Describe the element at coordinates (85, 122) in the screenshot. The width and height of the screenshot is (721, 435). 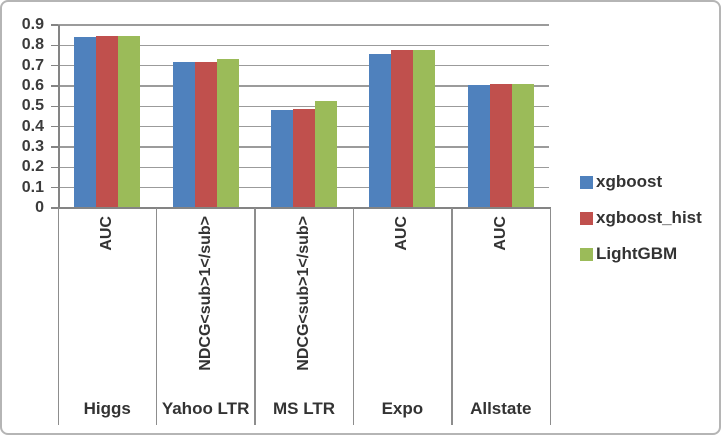
I see `bar-xgboost-higgs` at that location.